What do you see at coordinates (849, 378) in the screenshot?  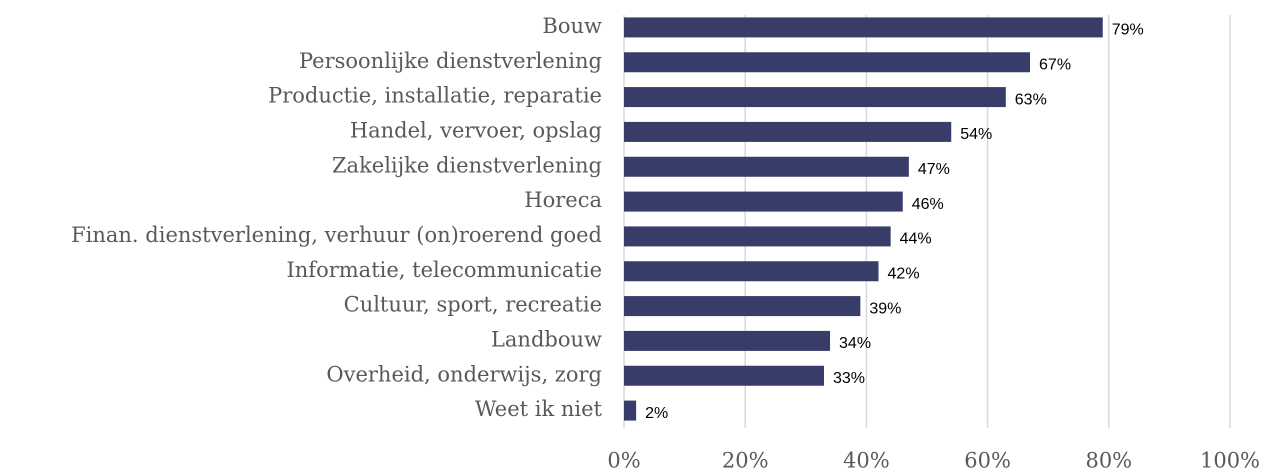 I see `data-label: 33%` at bounding box center [849, 378].